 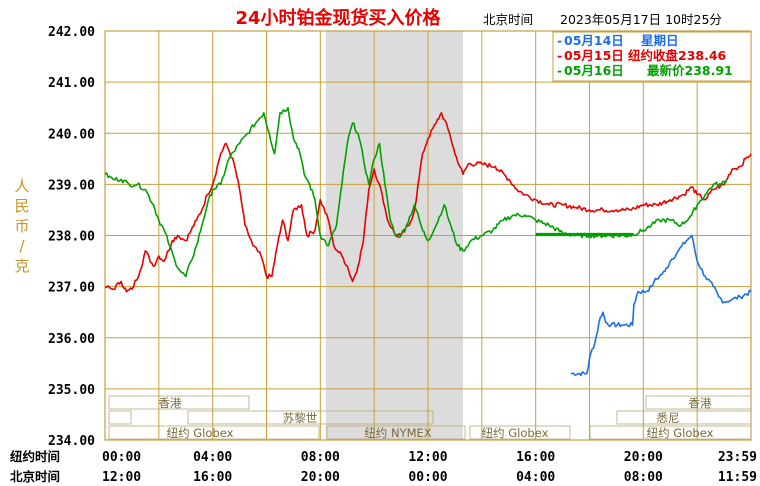 What do you see at coordinates (200, 433) in the screenshot?
I see `session-label-globex-1: 纽约 Globex` at bounding box center [200, 433].